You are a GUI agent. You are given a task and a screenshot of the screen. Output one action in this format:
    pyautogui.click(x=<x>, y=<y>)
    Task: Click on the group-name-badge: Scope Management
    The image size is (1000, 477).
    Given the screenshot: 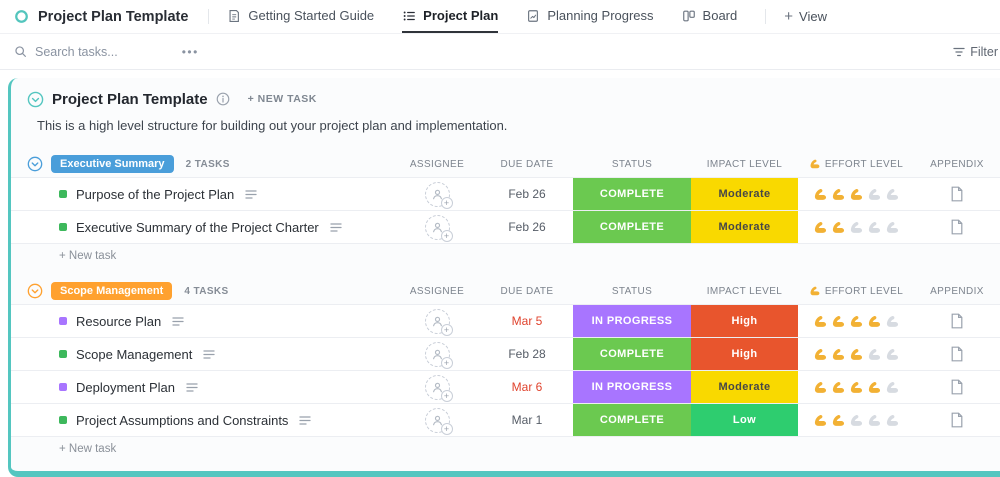 What is the action you would take?
    pyautogui.click(x=112, y=291)
    